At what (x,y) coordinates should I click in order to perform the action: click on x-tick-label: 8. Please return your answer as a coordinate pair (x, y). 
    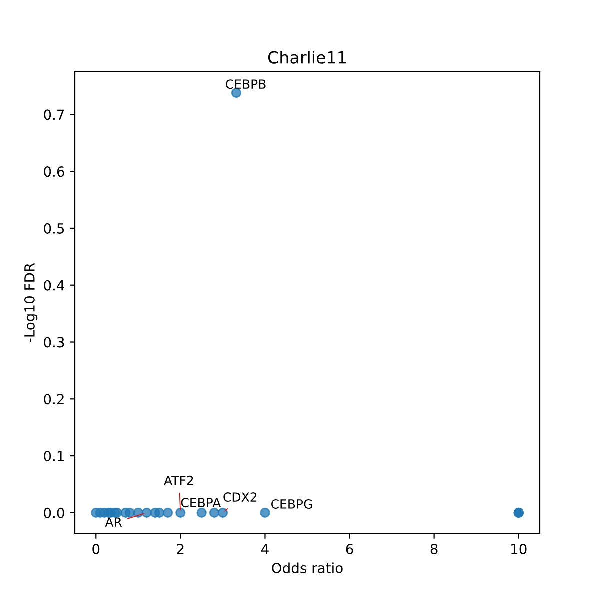
    Looking at the image, I should click on (434, 549).